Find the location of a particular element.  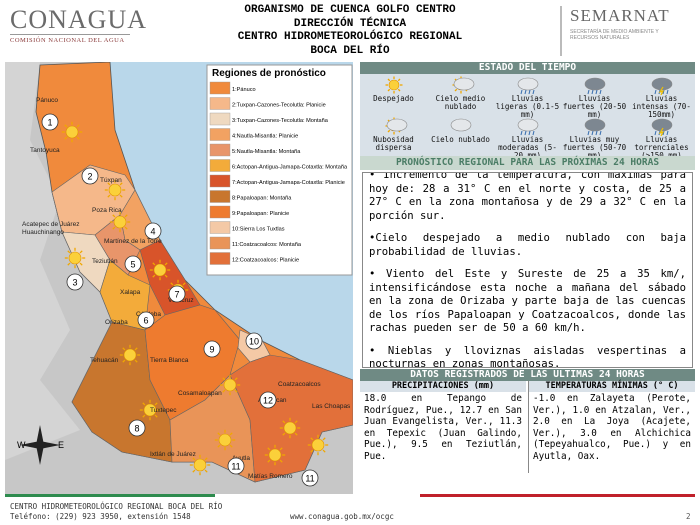

legend-title: Regiones de pronóstico is located at coordinates (269, 73).